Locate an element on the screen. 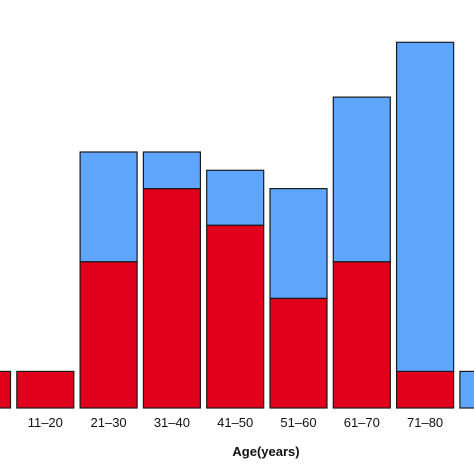  x-tick-label-6: 61–70 is located at coordinates (362, 422).